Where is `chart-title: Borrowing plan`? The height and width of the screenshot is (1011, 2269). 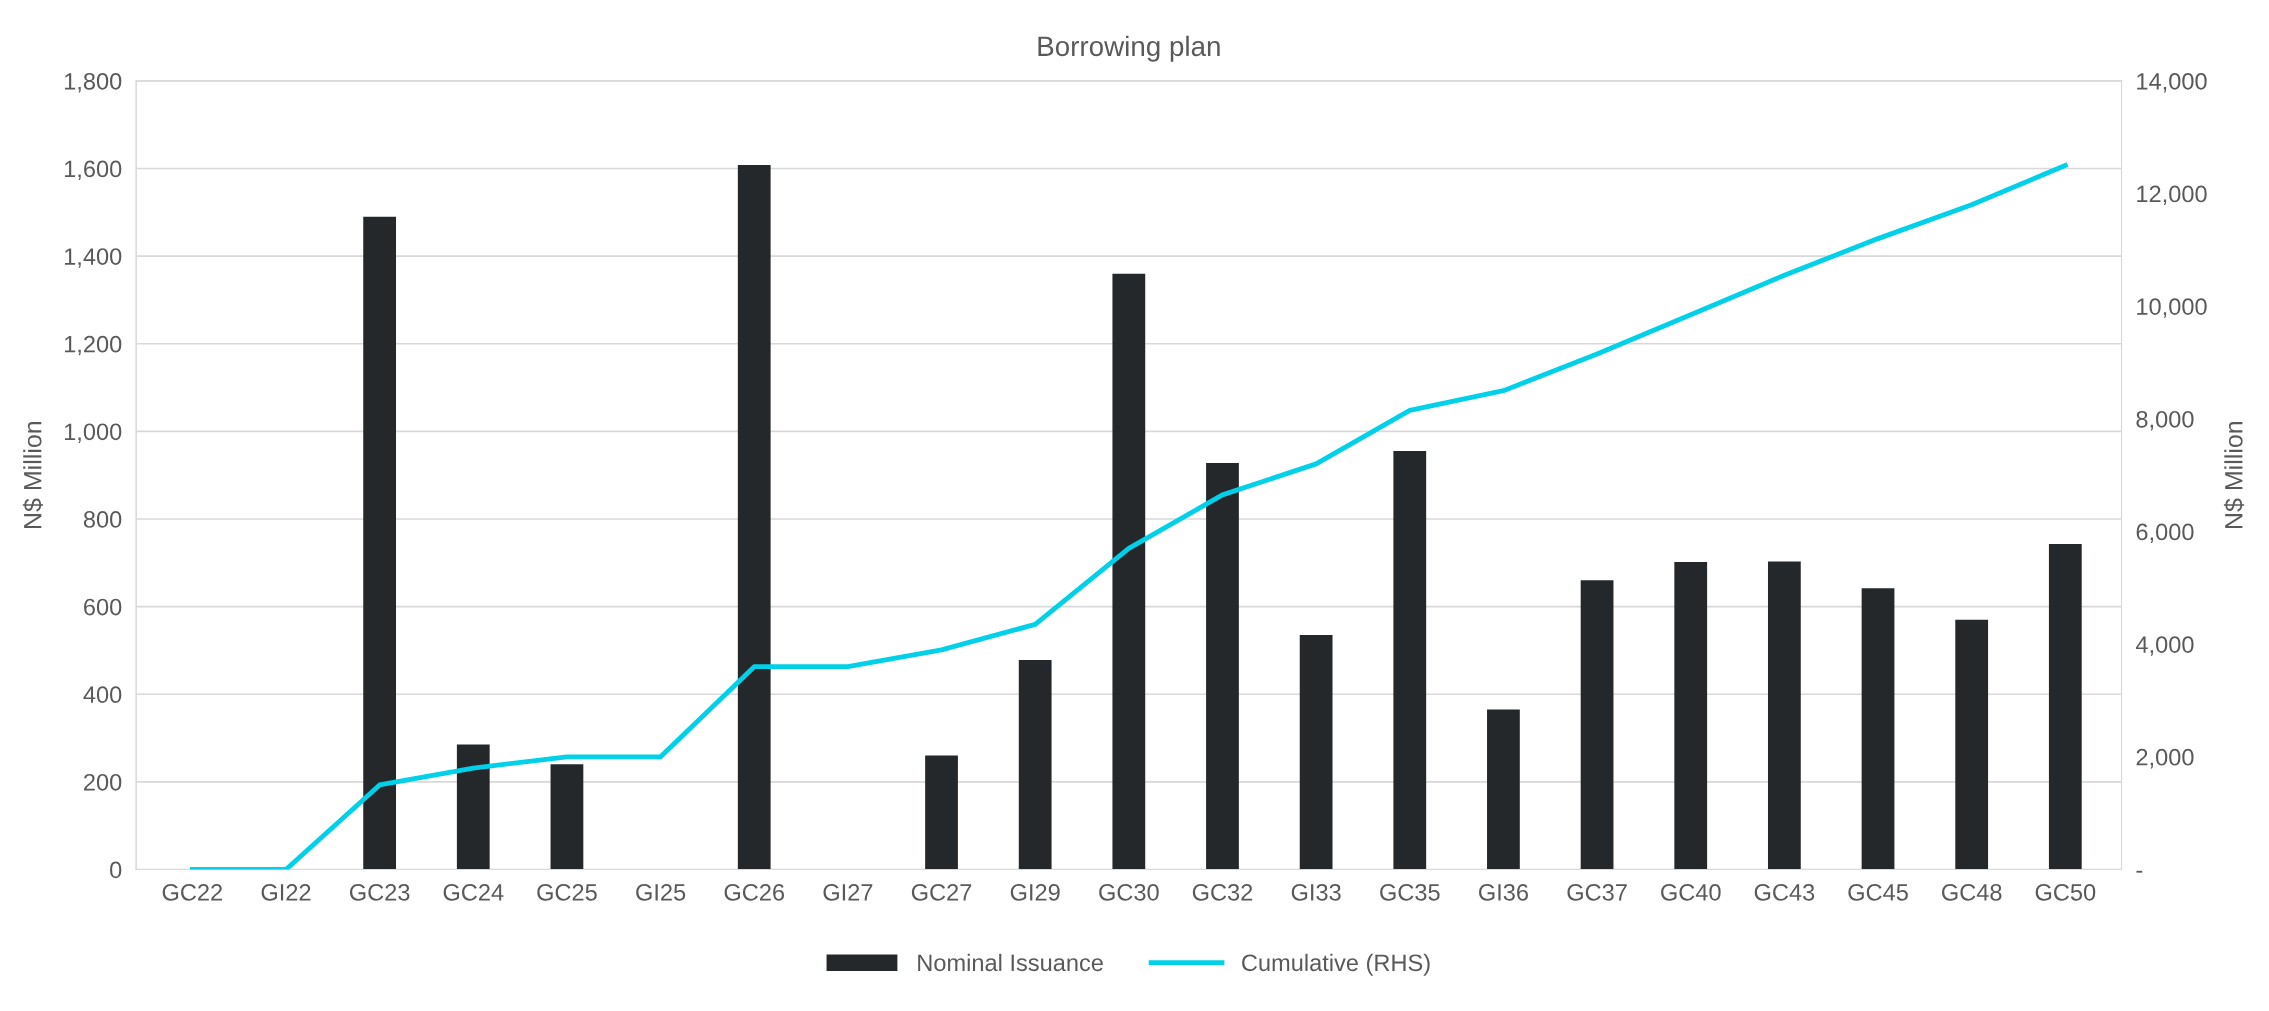 chart-title: Borrowing plan is located at coordinates (1129, 48).